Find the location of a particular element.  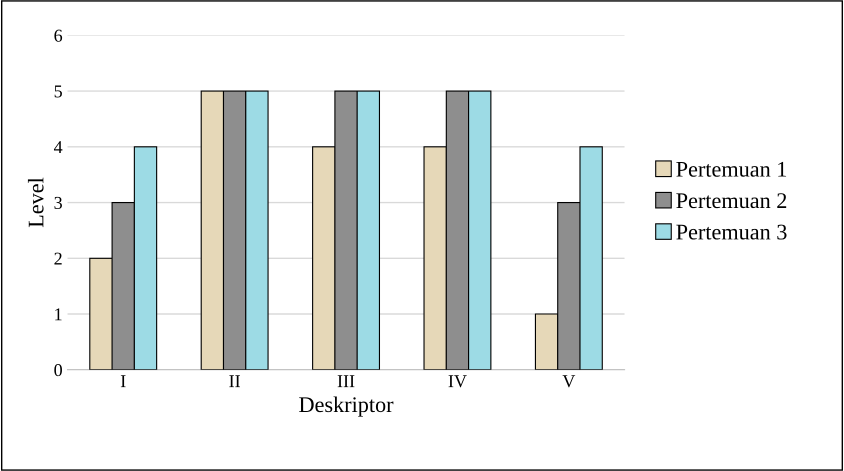

x-tick-label: V is located at coordinates (569, 381).